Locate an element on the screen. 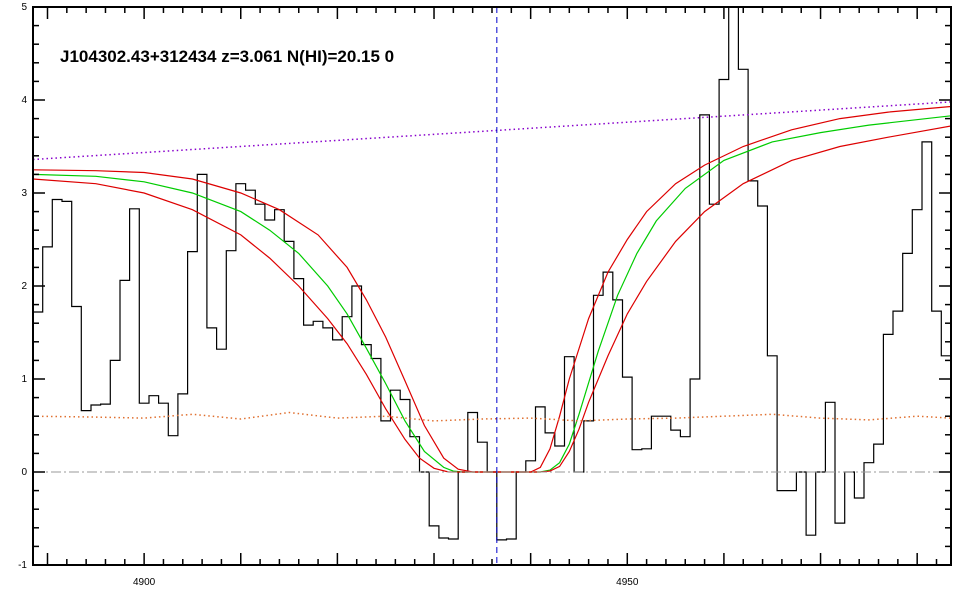 This screenshot has width=960, height=605. y-tick-label: -1 is located at coordinates (22, 565).